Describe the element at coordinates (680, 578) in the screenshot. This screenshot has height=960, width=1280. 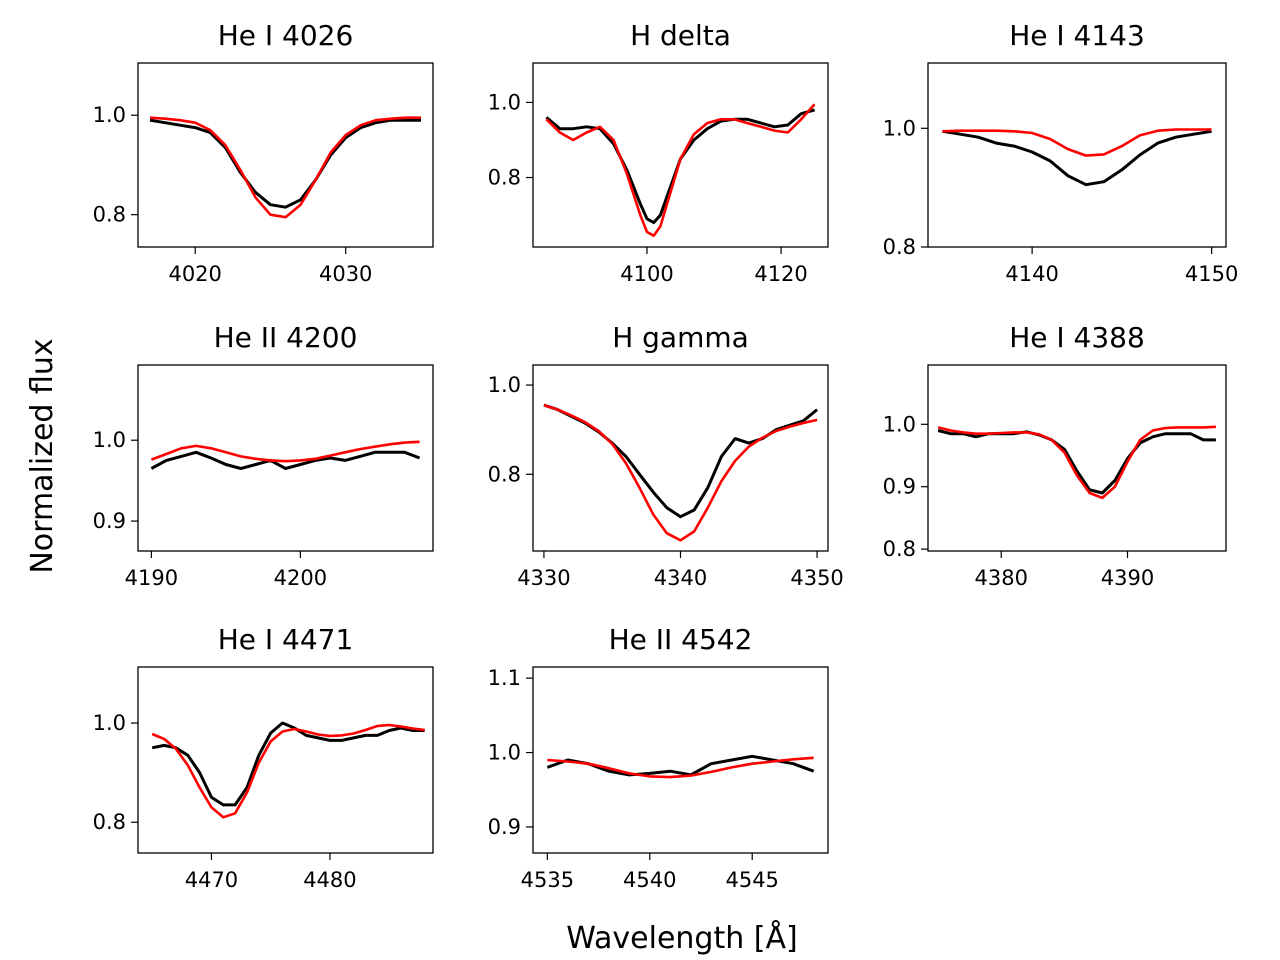
I see `x-tick-label: 4340` at that location.